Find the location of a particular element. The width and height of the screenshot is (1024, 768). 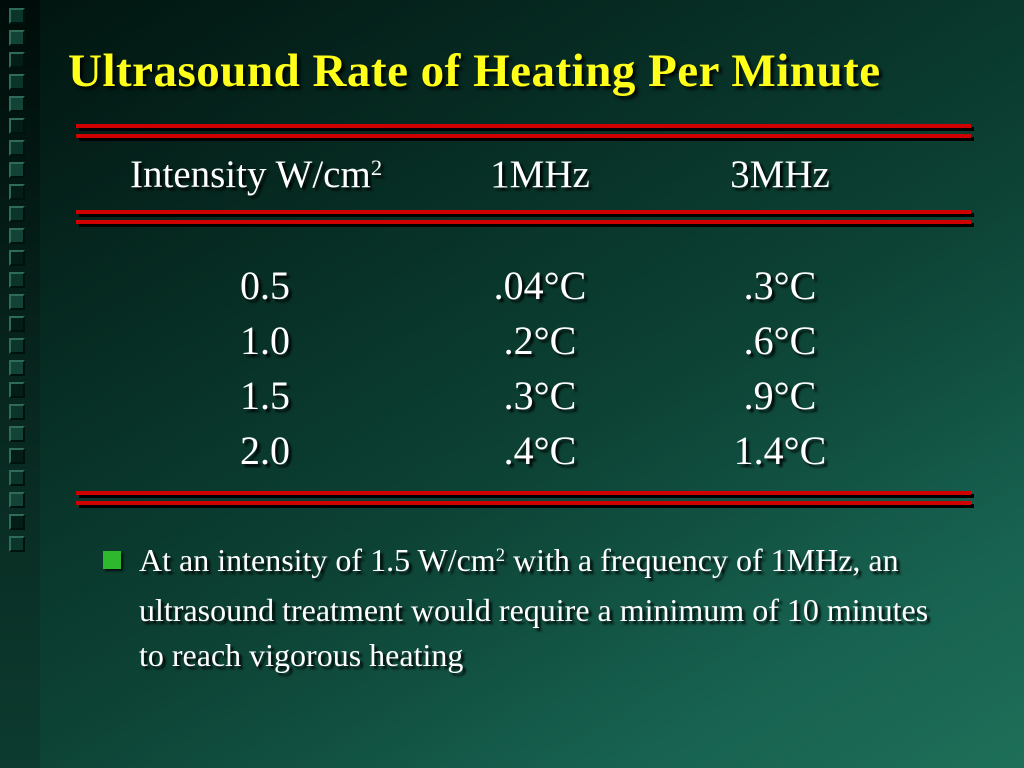

cell-1mhz: .4°C is located at coordinates (540, 450).